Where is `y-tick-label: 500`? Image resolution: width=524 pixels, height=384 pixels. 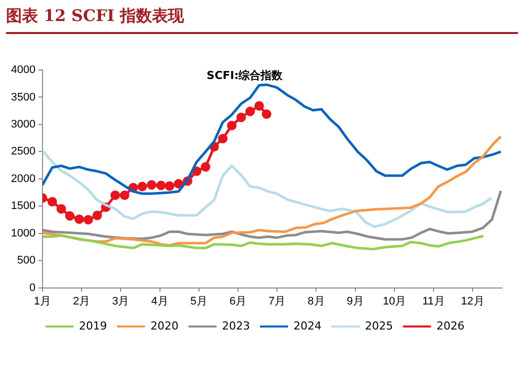 y-tick-label: 500 is located at coordinates (26, 260).